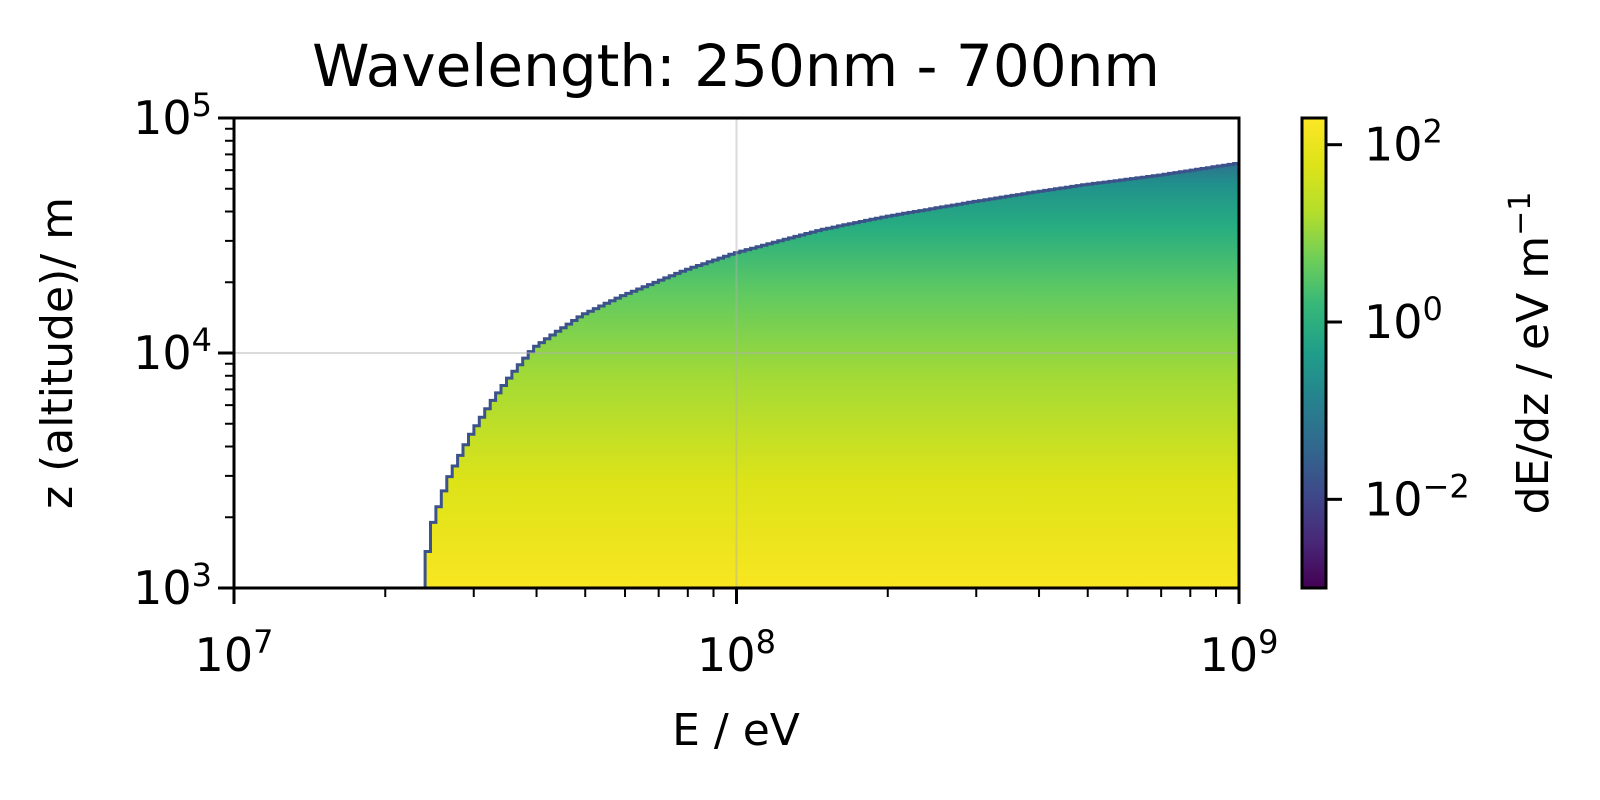  What do you see at coordinates (1314, 353) in the screenshot?
I see `colorbar` at bounding box center [1314, 353].